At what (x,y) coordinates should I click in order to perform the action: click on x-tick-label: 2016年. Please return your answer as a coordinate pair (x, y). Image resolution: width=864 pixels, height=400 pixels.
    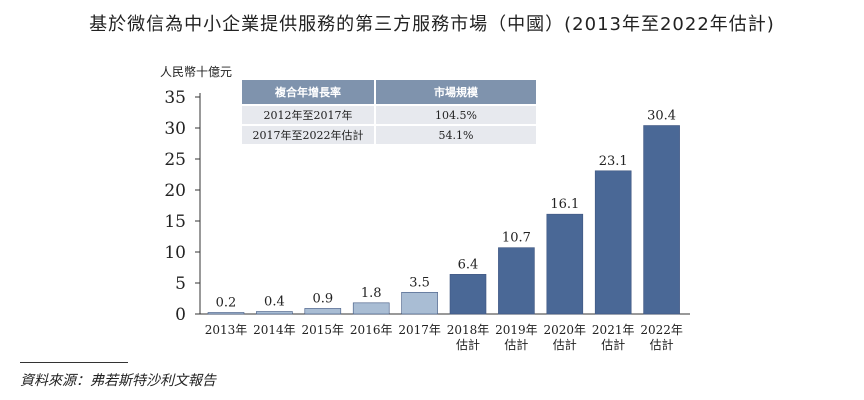
    Looking at the image, I should click on (371, 330).